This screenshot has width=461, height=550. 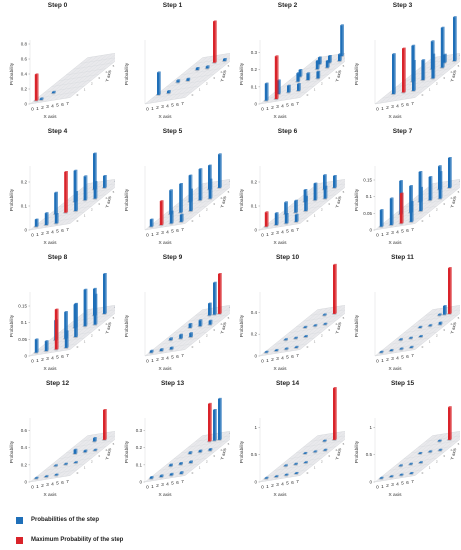 What do you see at coordinates (165, 369) in the screenshot?
I see `x-axis-label: X axis` at bounding box center [165, 369].